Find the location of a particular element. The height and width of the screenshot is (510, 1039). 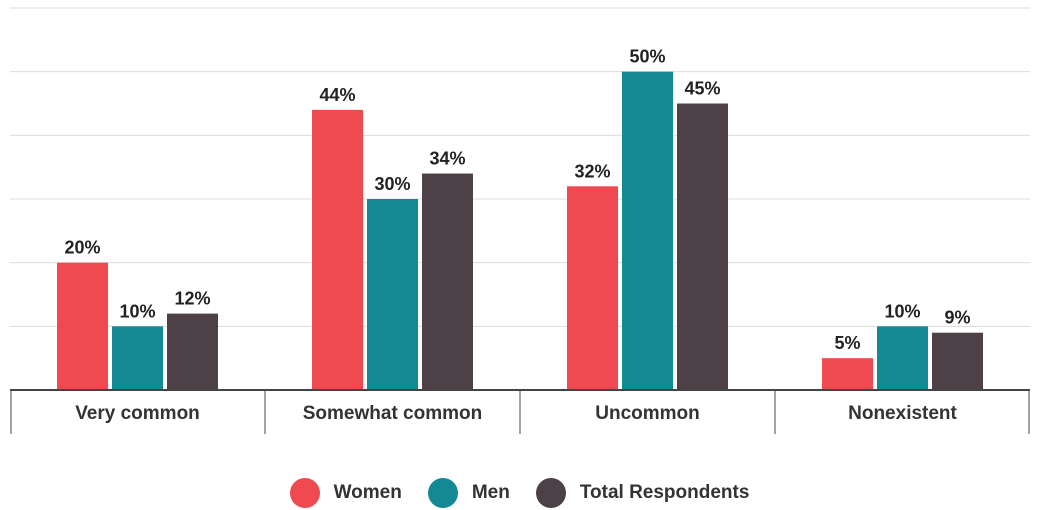

category-label: Nonexistent is located at coordinates (902, 413).